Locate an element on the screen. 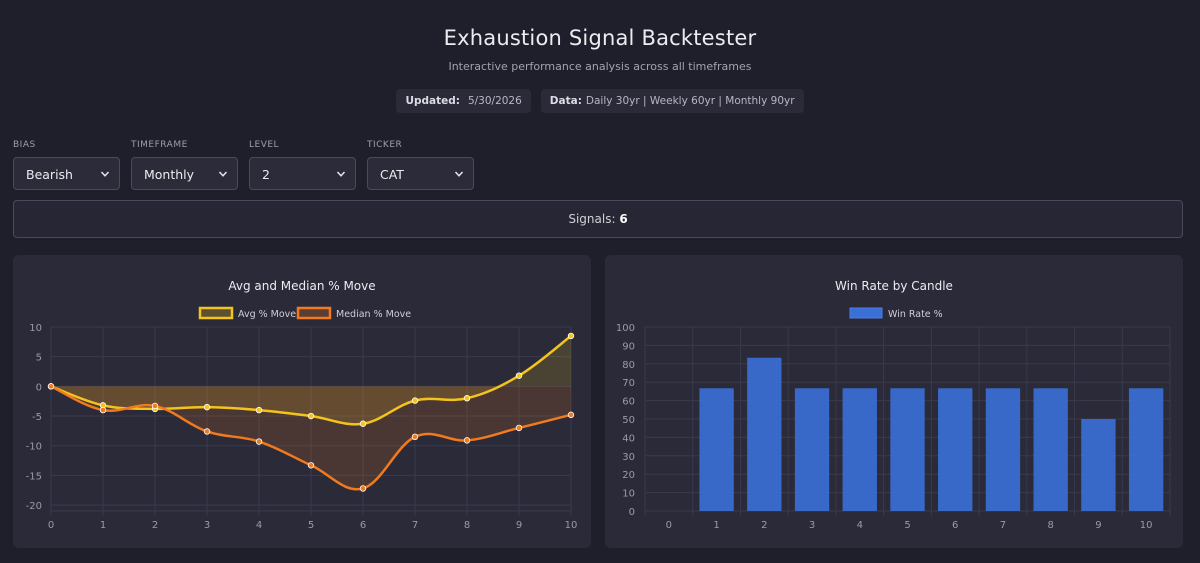 The image size is (1200, 563). y-tick-label: 30 is located at coordinates (628, 457).